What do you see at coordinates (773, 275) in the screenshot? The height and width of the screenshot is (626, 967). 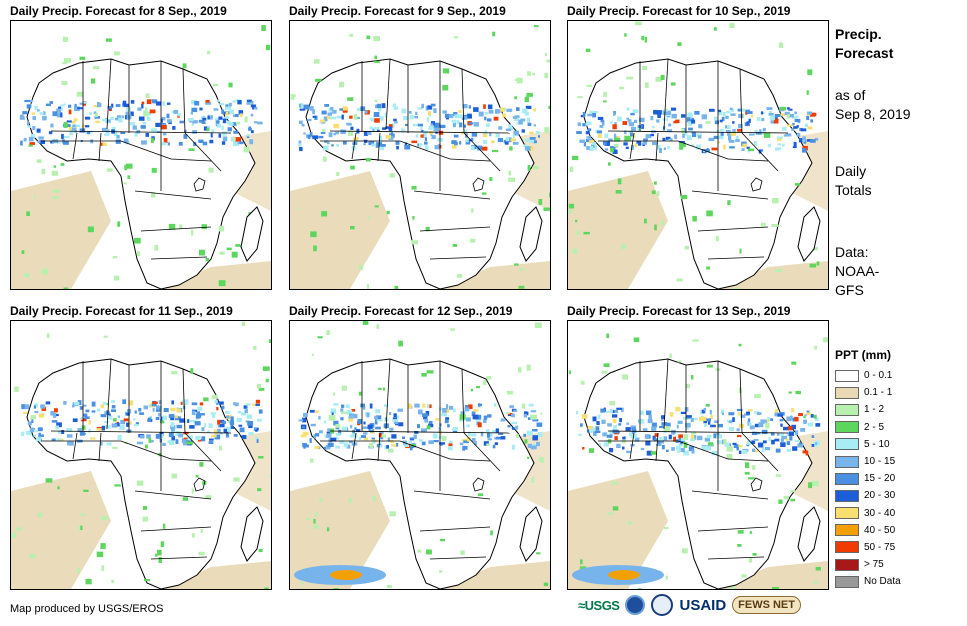 I see `dry-zone` at bounding box center [773, 275].